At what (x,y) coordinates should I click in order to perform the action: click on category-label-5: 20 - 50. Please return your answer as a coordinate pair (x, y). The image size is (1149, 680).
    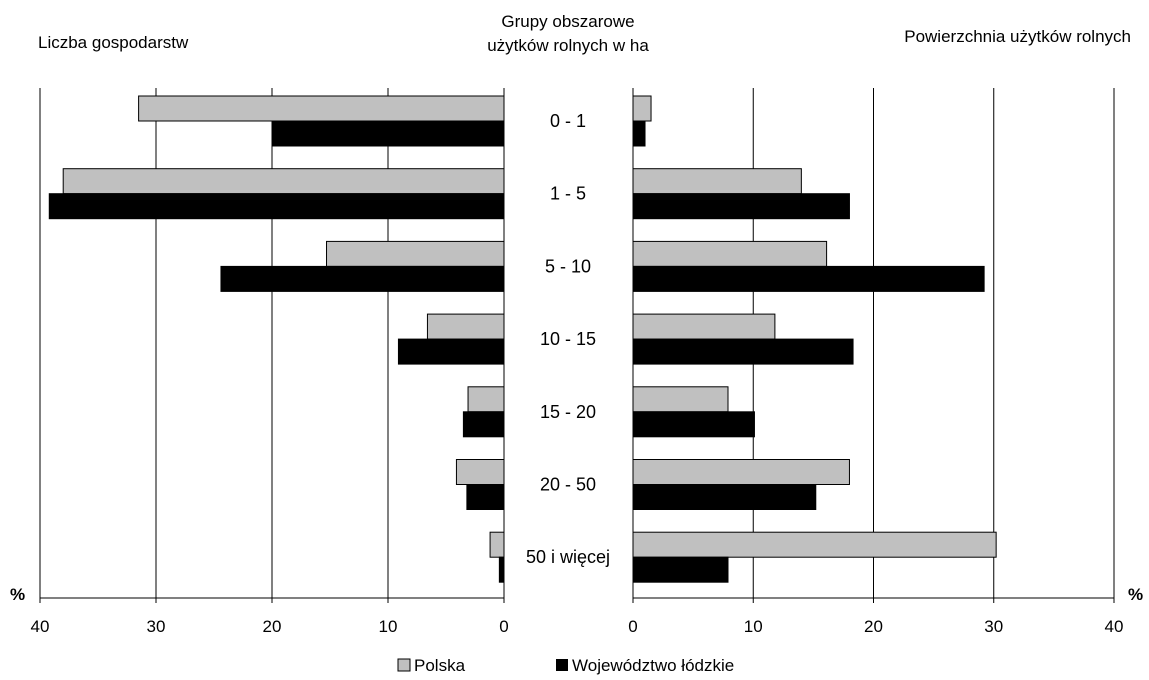
    Looking at the image, I should click on (568, 485).